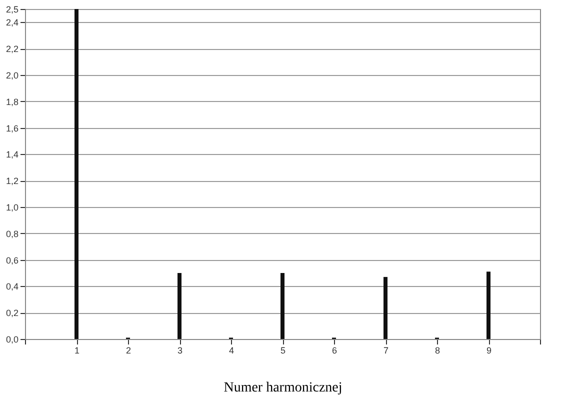 The height and width of the screenshot is (408, 571). I want to click on x-tick-label: 9, so click(489, 351).